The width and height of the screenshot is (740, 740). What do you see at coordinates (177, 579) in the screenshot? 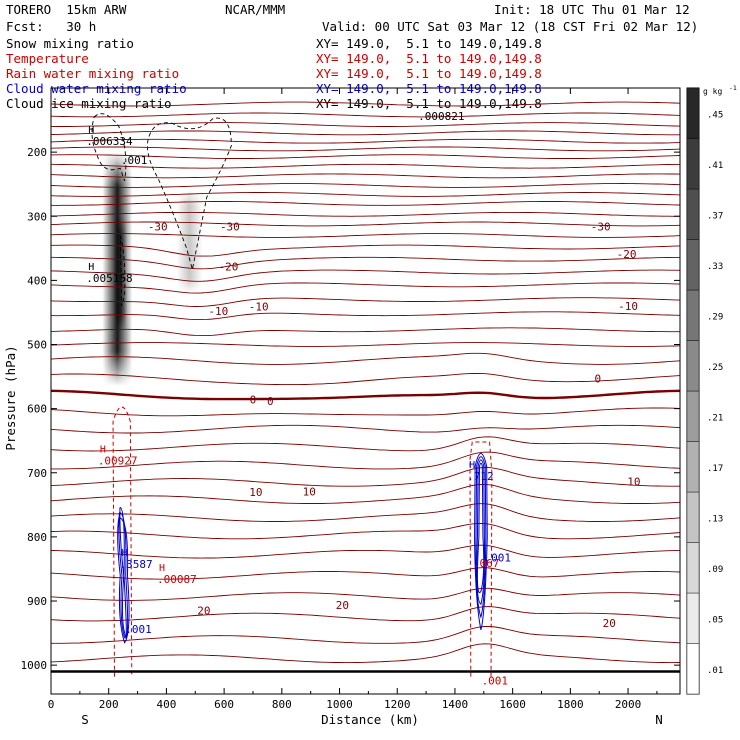
I see `extremum-label: .00087` at bounding box center [177, 579].